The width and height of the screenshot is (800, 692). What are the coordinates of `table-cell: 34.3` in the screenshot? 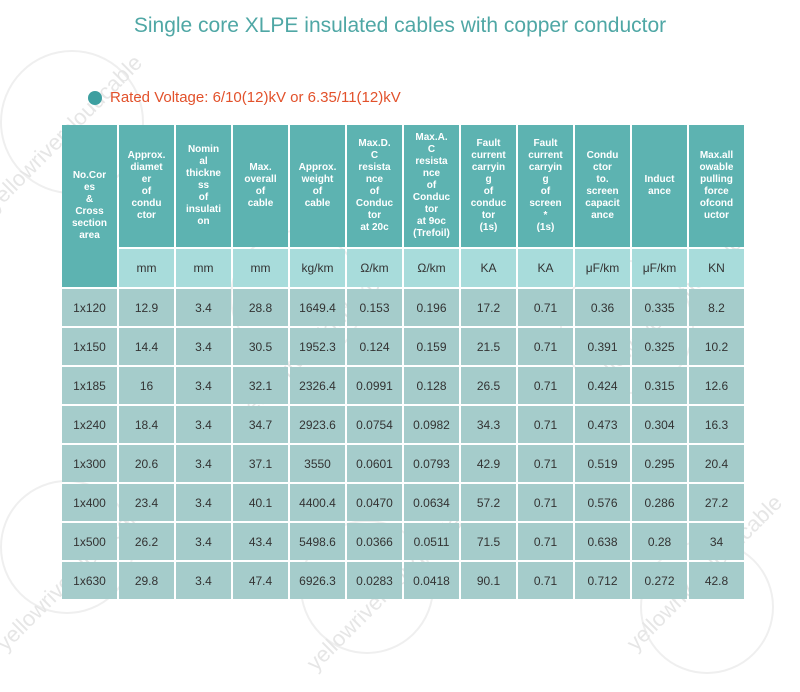 It's located at (488, 424).